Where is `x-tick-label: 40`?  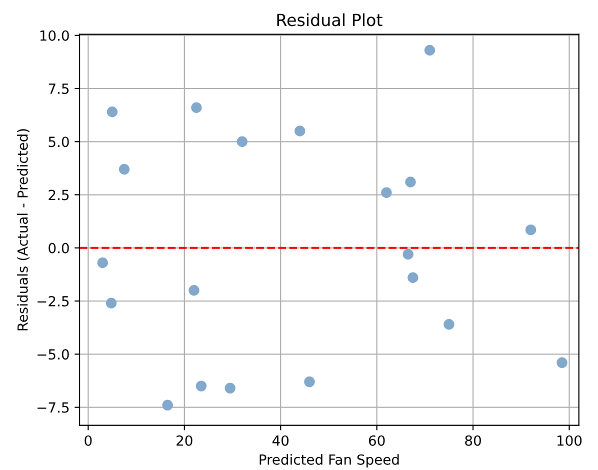 x-tick-label: 40 is located at coordinates (280, 440).